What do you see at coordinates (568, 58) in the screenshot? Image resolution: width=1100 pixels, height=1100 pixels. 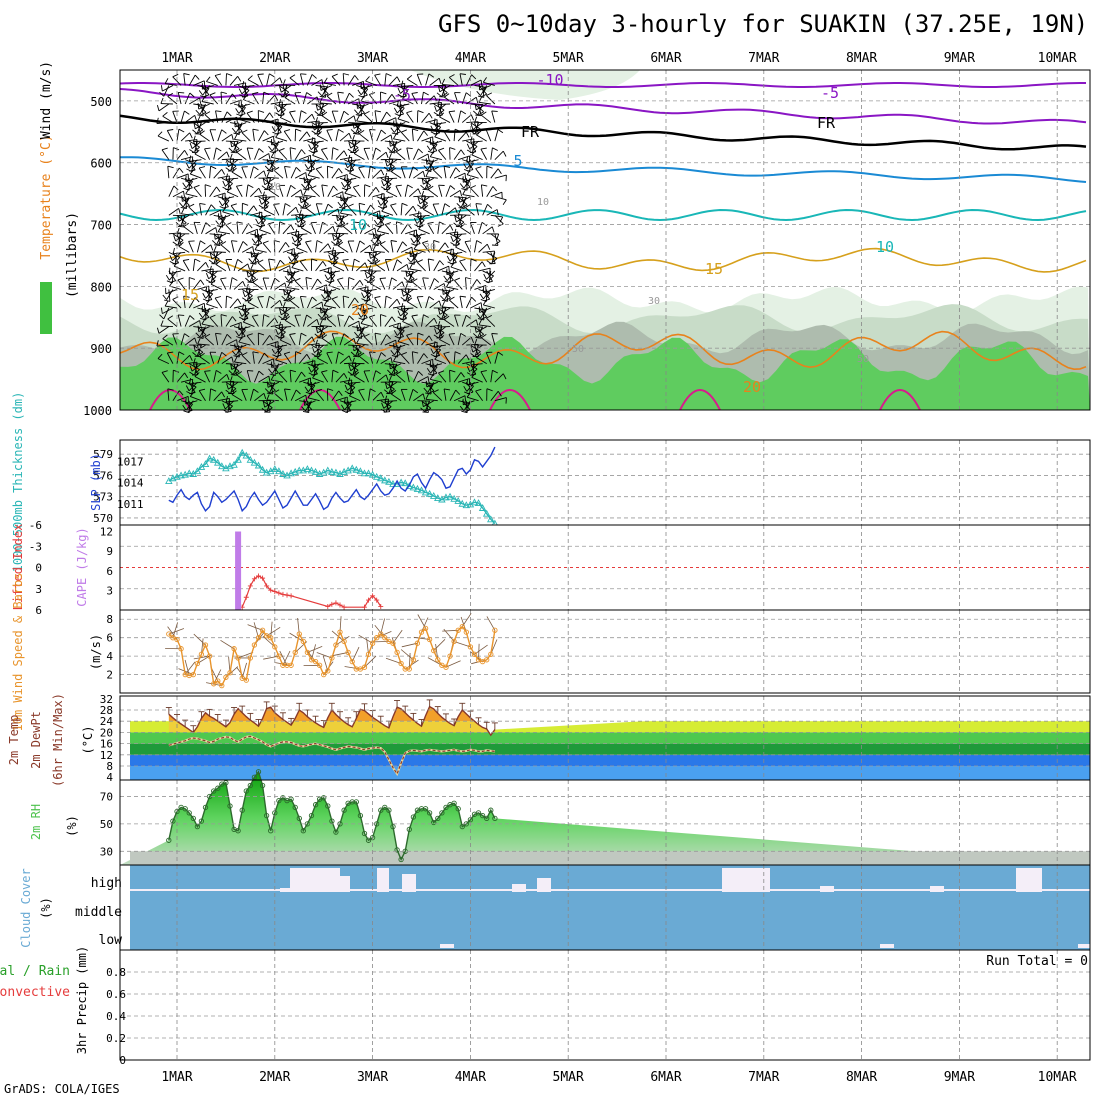 I see `date-label-top: 5MAR` at bounding box center [568, 58].